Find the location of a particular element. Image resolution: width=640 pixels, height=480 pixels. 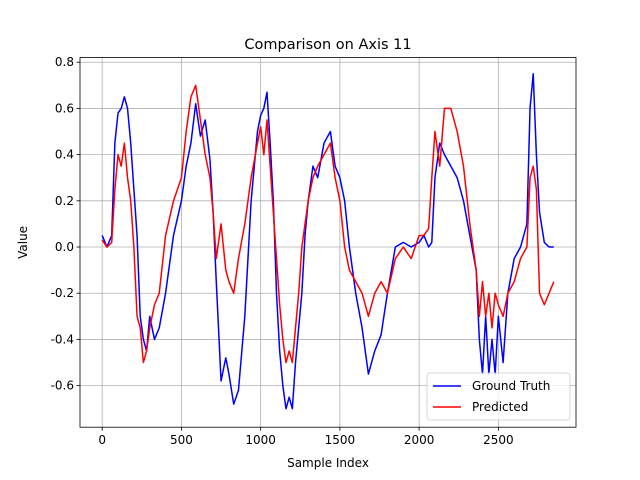

legend: Ground Truth Predicted is located at coordinates (498, 396).